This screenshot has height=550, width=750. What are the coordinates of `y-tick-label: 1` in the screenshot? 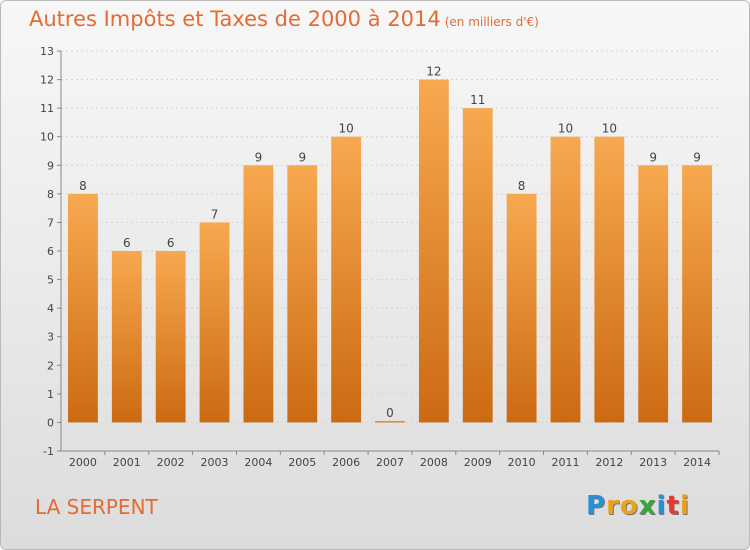 It's located at (50, 394).